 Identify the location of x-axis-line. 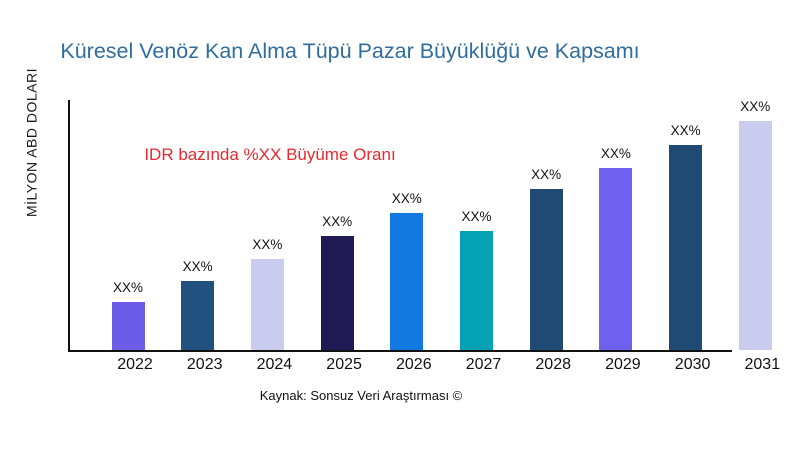
(400, 351).